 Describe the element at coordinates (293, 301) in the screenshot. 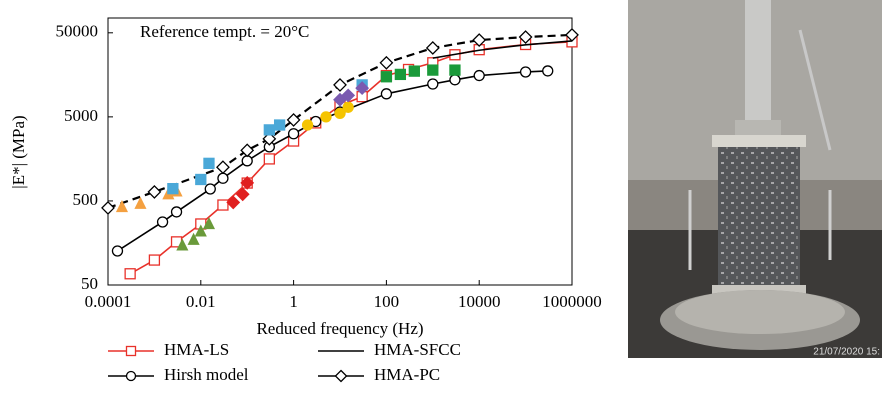

I see `x-tick-label: 1` at that location.